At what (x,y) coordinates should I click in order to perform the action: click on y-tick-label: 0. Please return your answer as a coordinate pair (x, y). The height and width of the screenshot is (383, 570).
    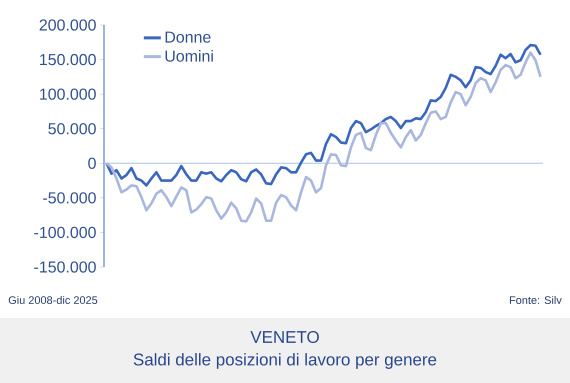
    Looking at the image, I should click on (92, 163).